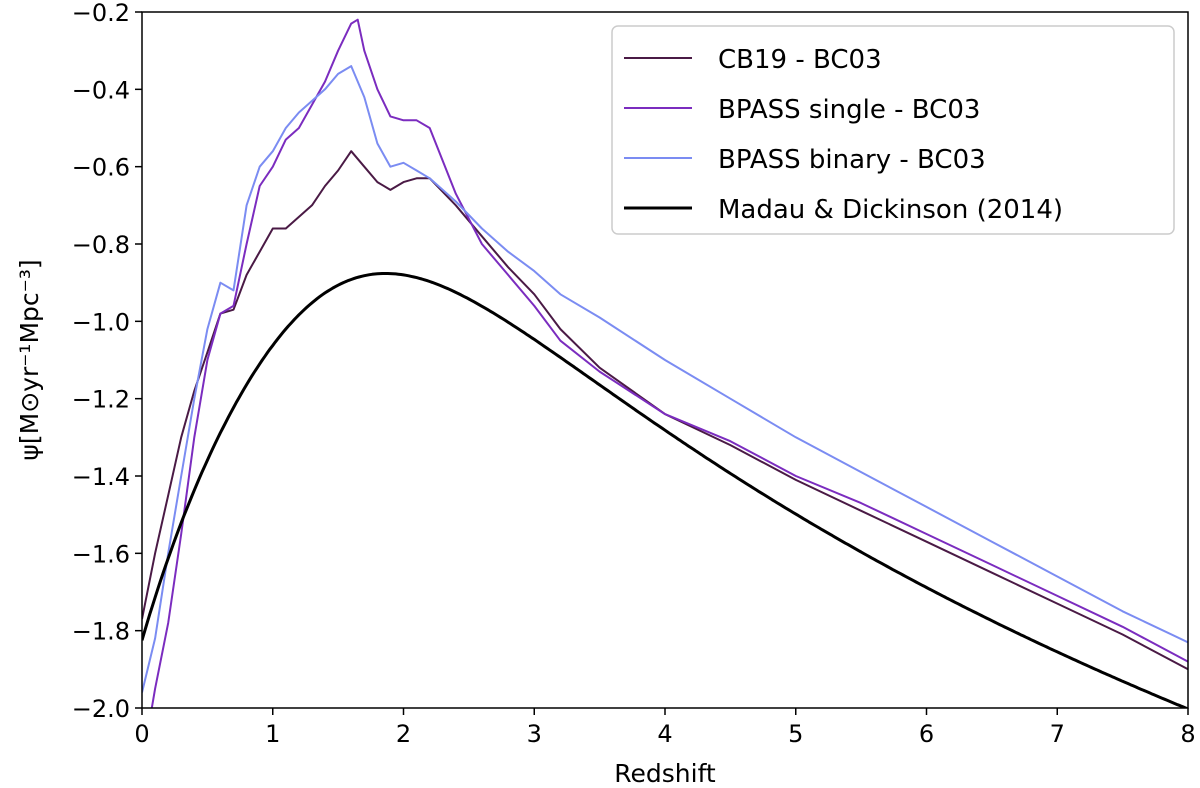 Image resolution: width=1200 pixels, height=788 pixels. I want to click on y-tick-label: −0.6, so click(101, 168).